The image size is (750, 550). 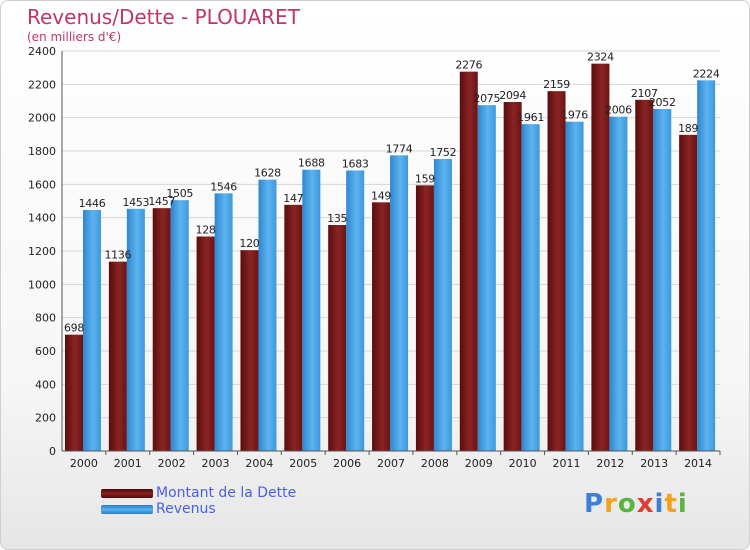 What do you see at coordinates (186, 509) in the screenshot?
I see `legend-label-revenus: Revenus` at bounding box center [186, 509].